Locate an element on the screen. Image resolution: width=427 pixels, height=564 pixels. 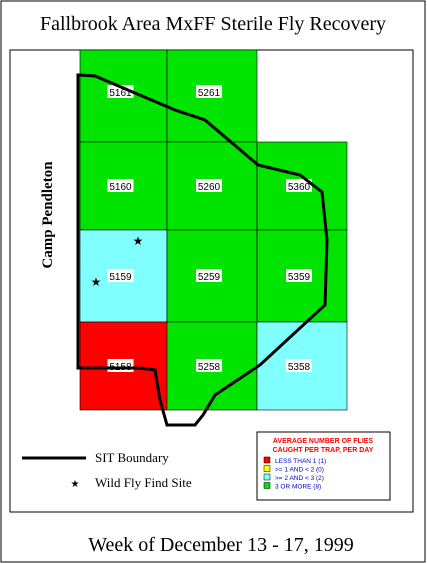
key-title: CAUGHT PER TRAP, PER DAY is located at coordinates (323, 450).